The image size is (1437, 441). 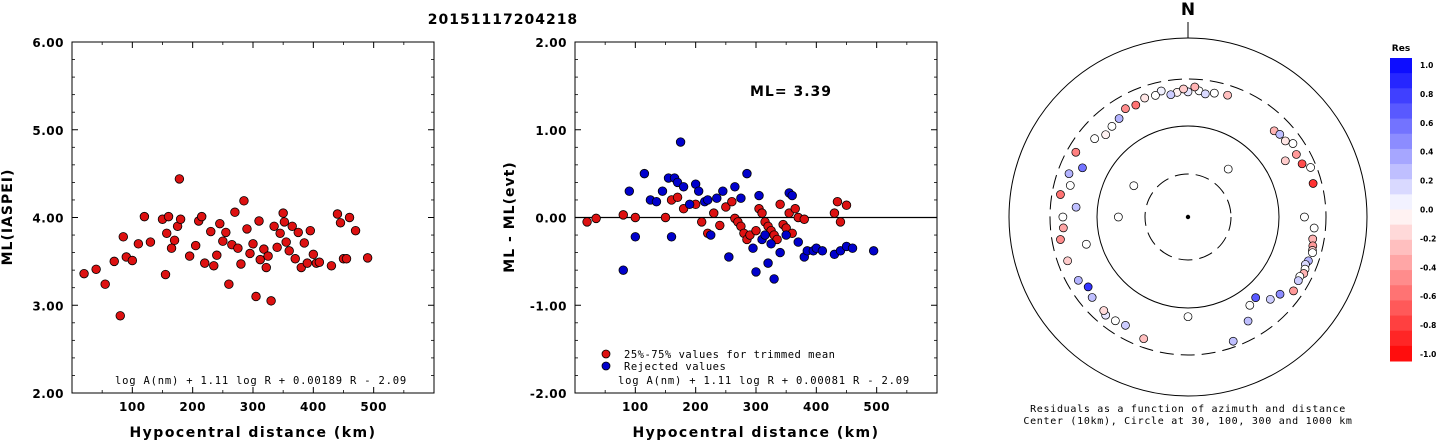 I want to click on epicenter-dot, so click(x=1188, y=217).